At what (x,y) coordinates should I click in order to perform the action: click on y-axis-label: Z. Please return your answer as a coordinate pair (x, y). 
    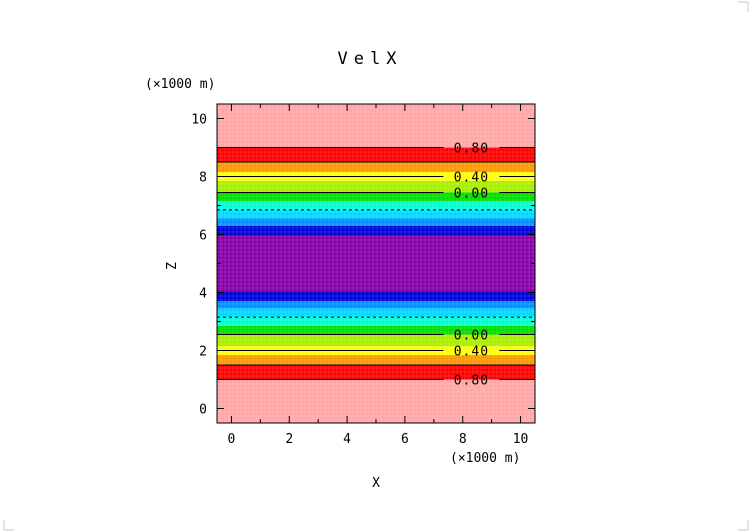
    Looking at the image, I should click on (172, 266).